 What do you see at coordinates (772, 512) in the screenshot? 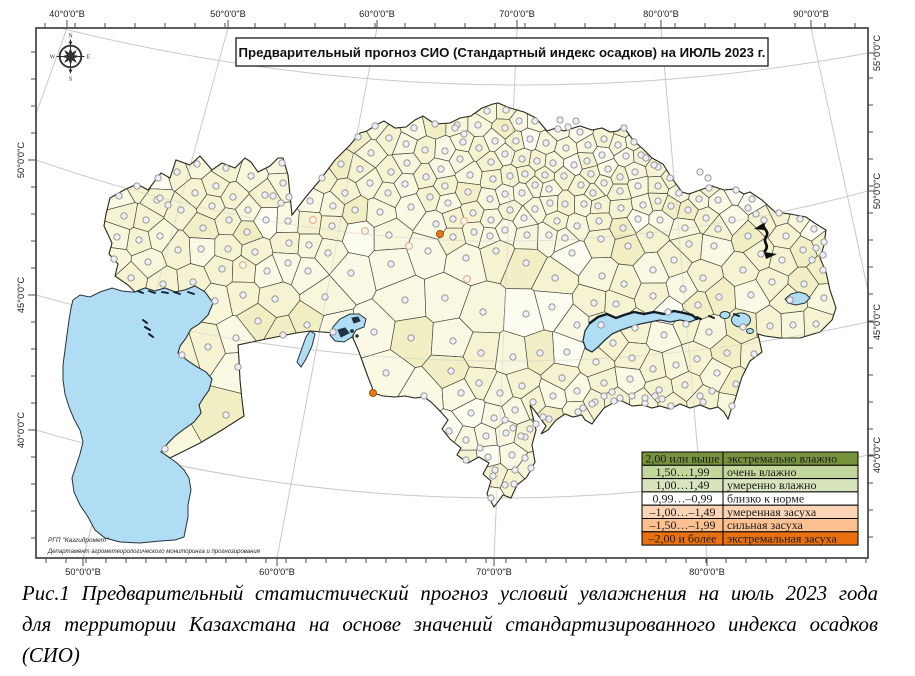
I see `svg-text: умеренная засуха` at bounding box center [772, 512].